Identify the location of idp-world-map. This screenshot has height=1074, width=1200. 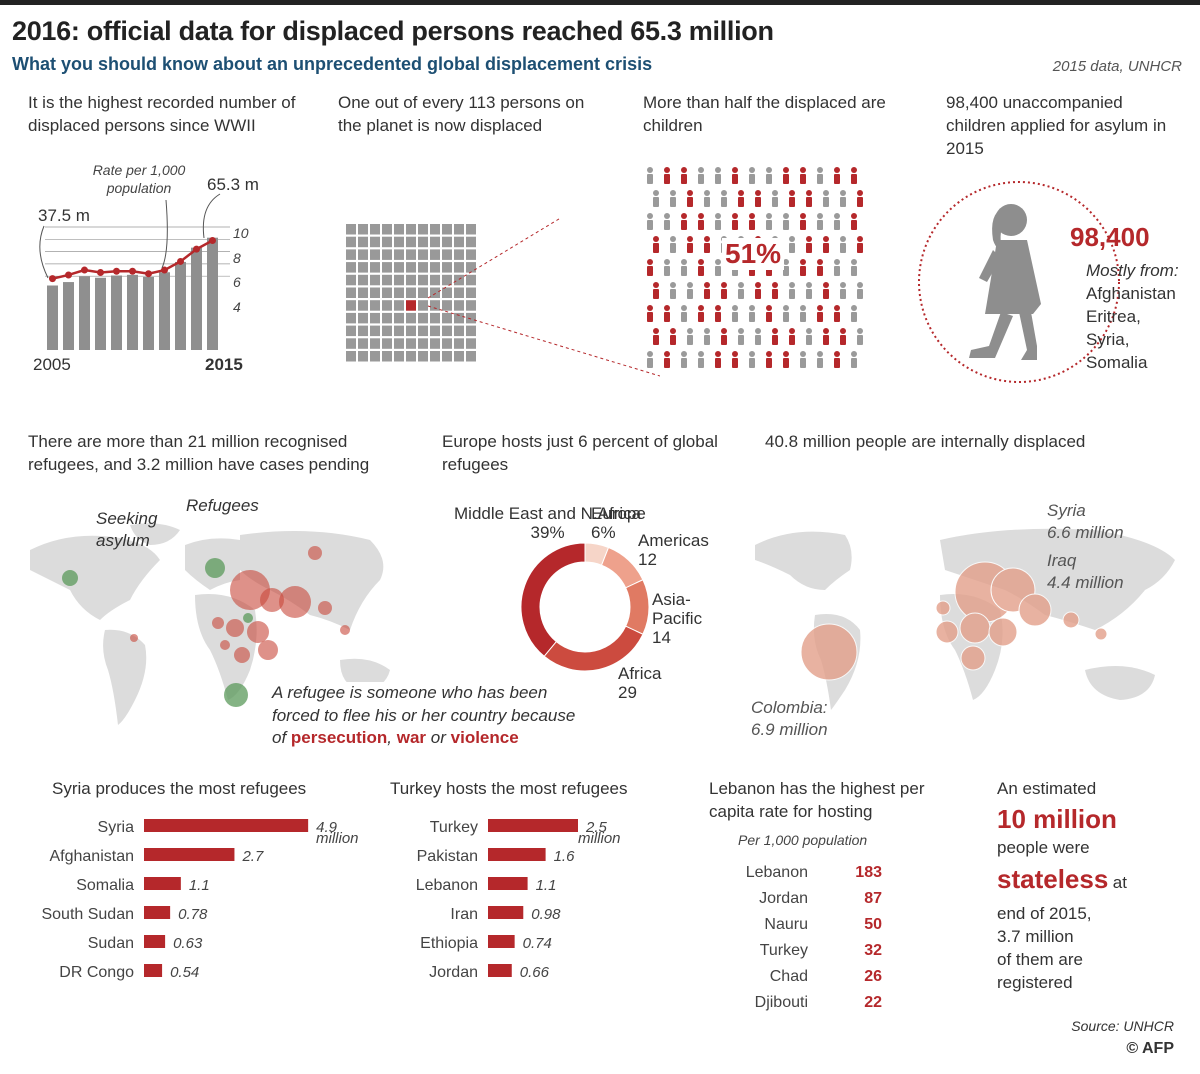
(965, 619).